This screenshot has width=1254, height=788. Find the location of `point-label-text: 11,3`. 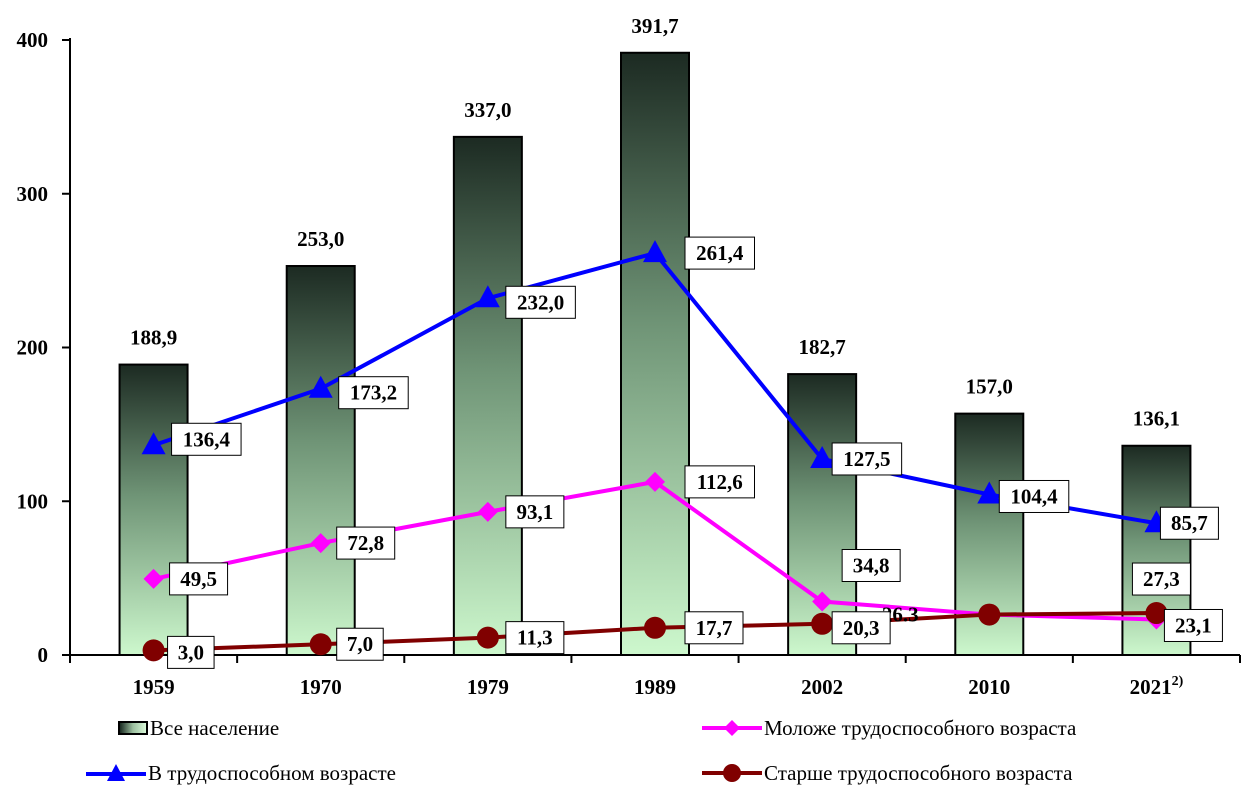

point-label-text: 11,3 is located at coordinates (535, 638).